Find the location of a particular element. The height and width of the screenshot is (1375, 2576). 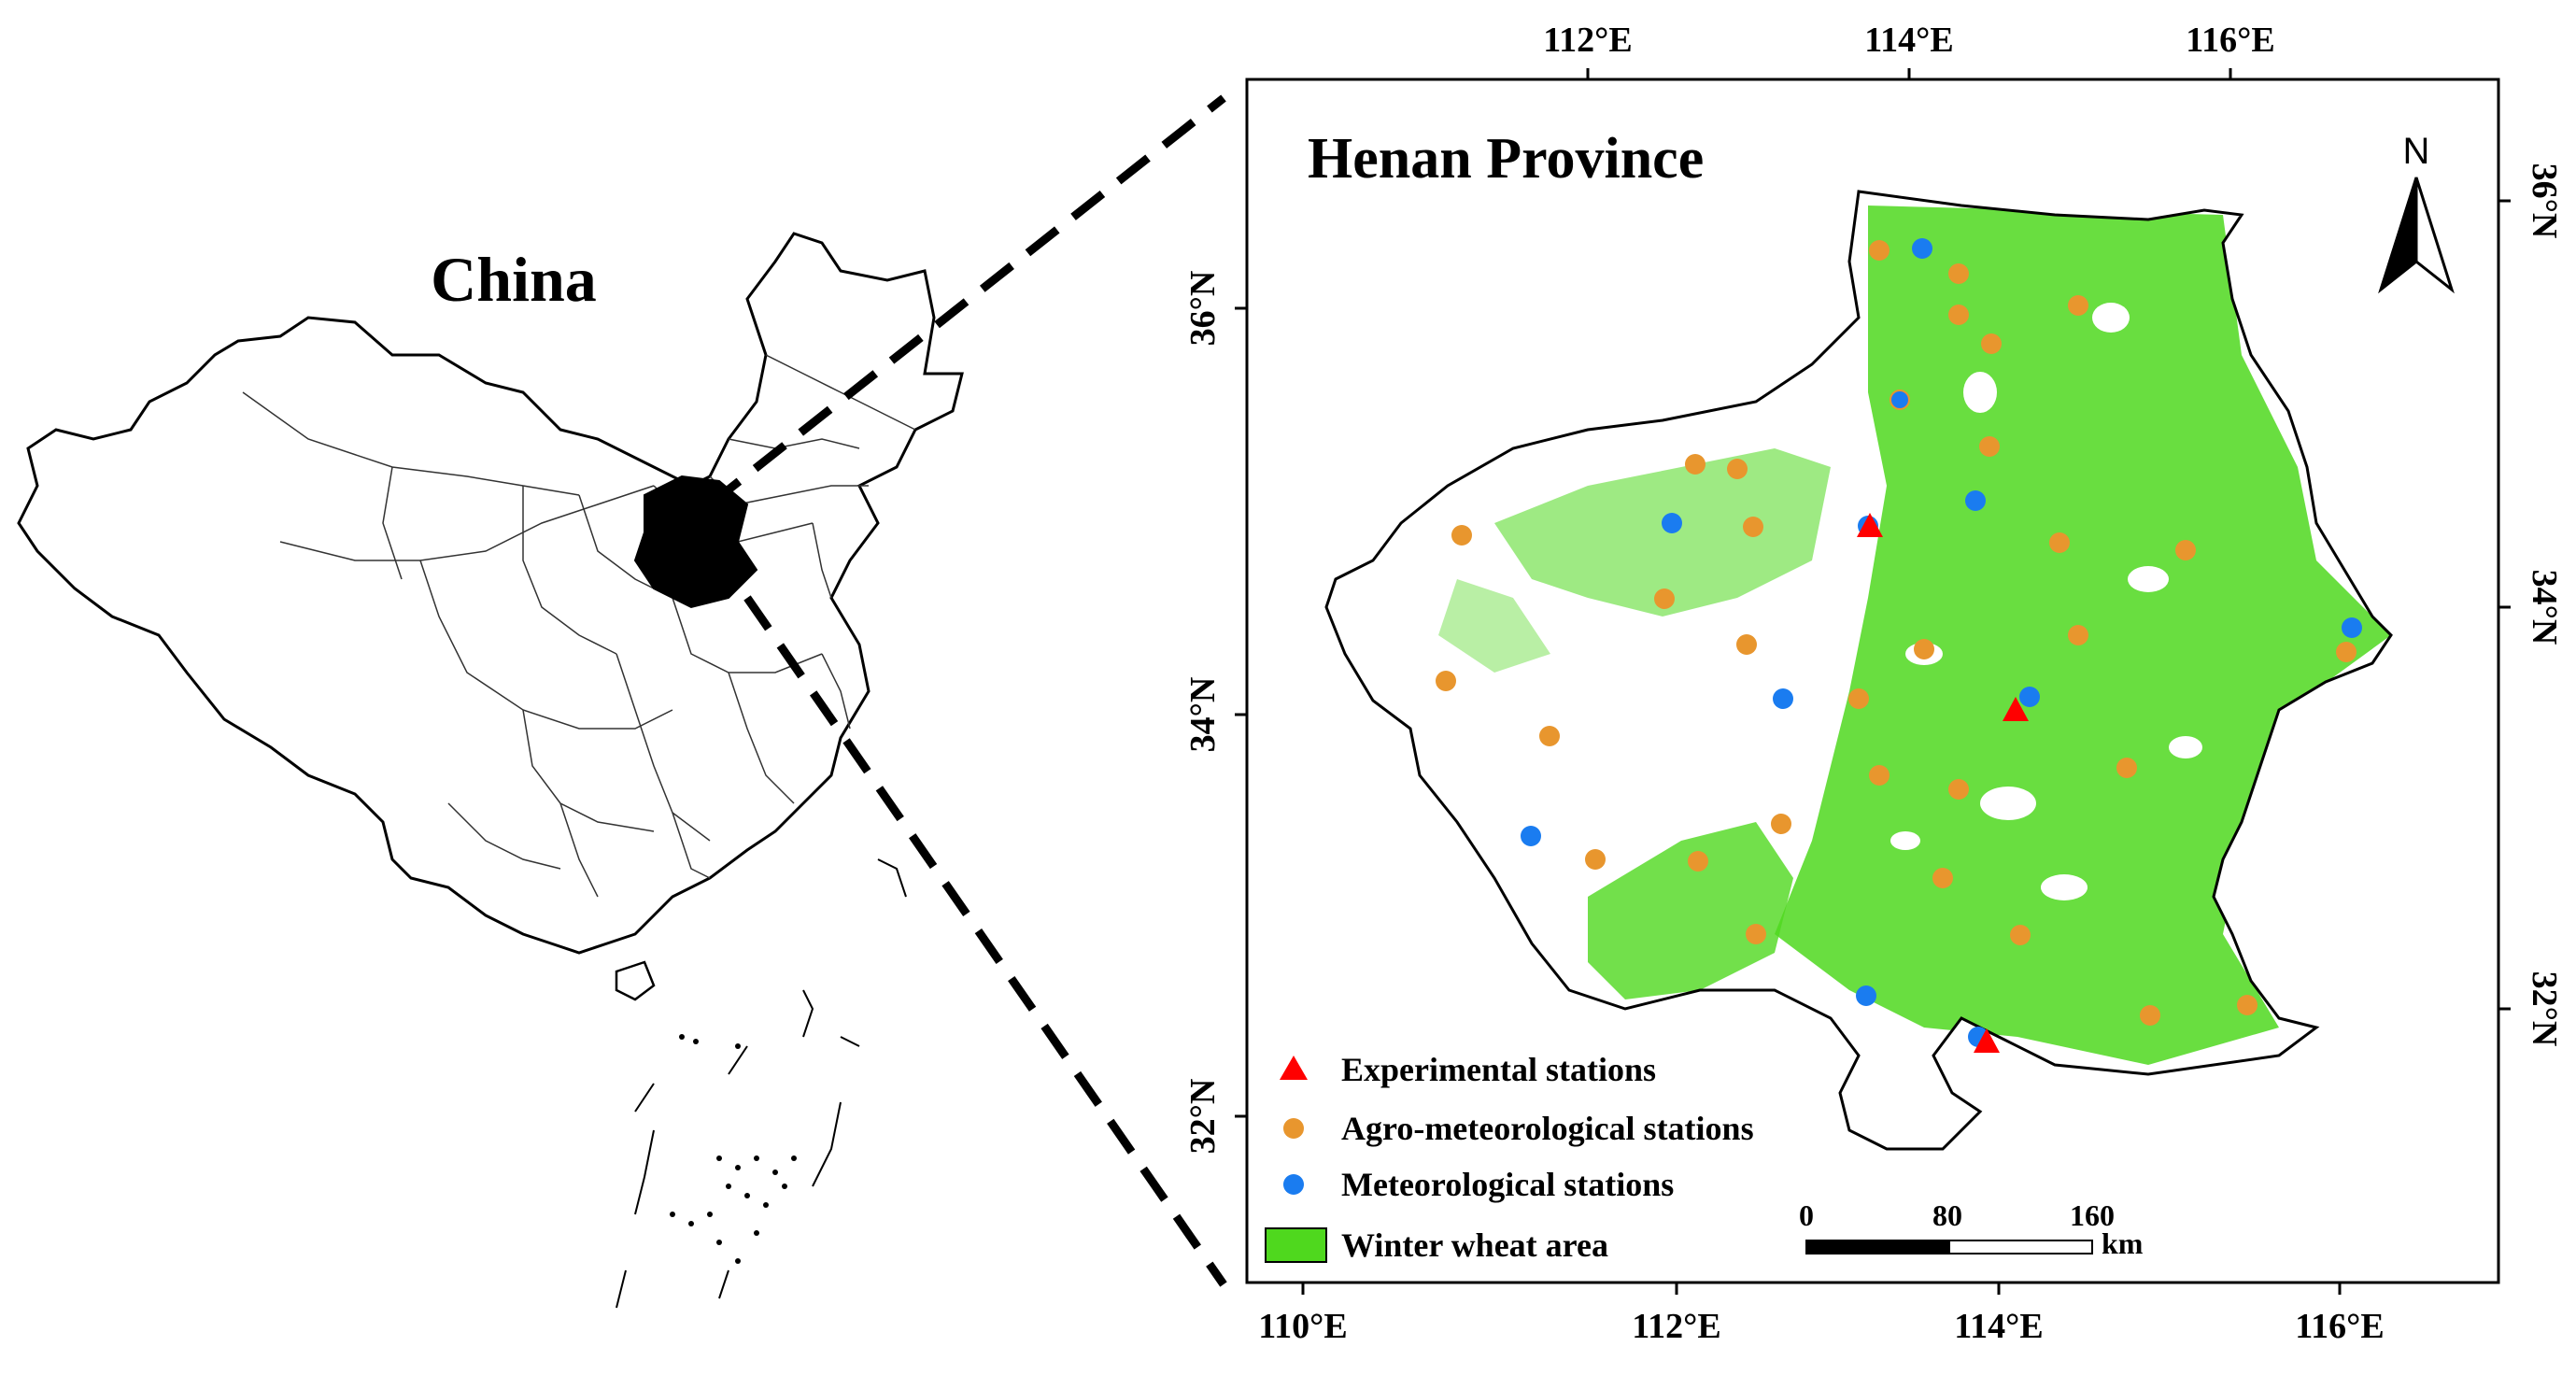

axis-bottom-label: 114°E is located at coordinates (1999, 1326).